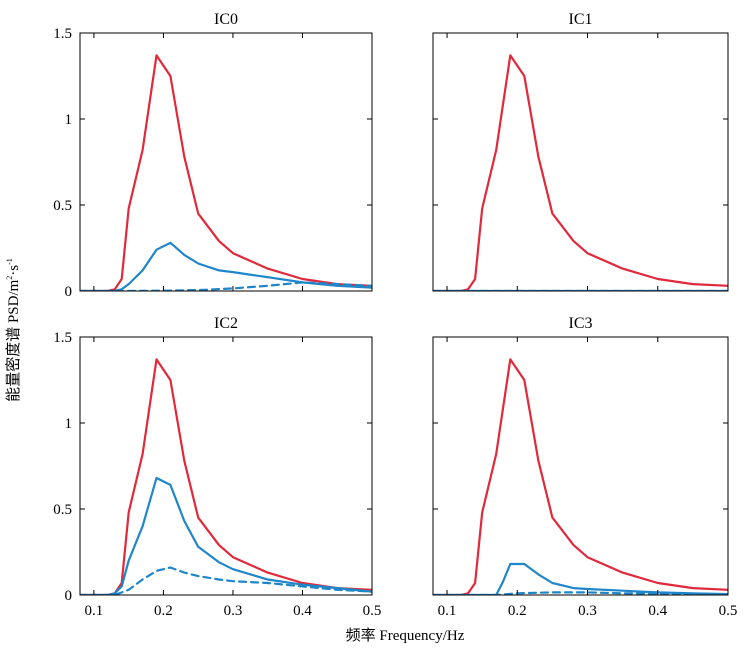 Image resolution: width=750 pixels, height=661 pixels. What do you see at coordinates (581, 323) in the screenshot?
I see `panel-title: IC3` at bounding box center [581, 323].